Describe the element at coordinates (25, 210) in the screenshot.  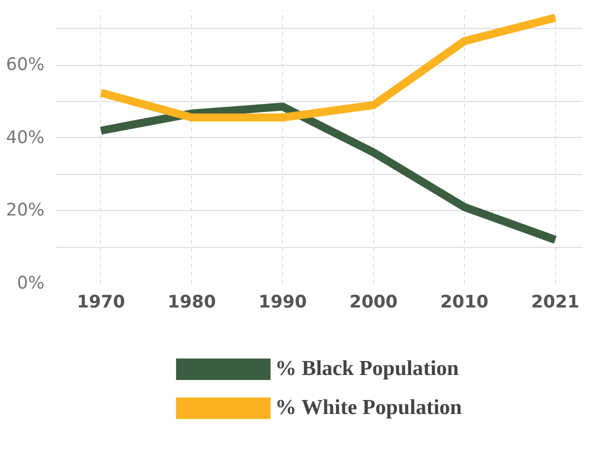
I see `y-tick-label: 20%` at that location.